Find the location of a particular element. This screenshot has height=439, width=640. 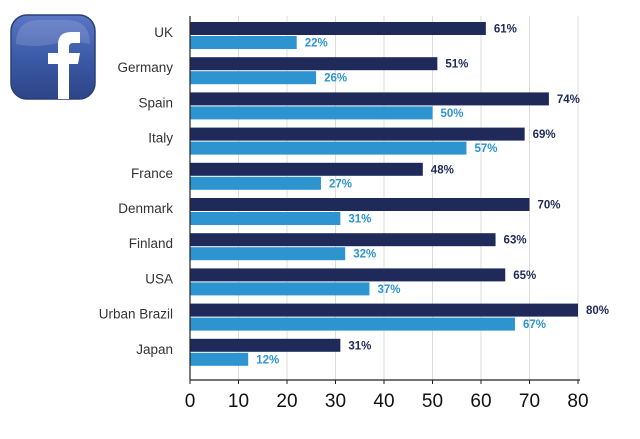

x-tick-label: 60 is located at coordinates (480, 401).